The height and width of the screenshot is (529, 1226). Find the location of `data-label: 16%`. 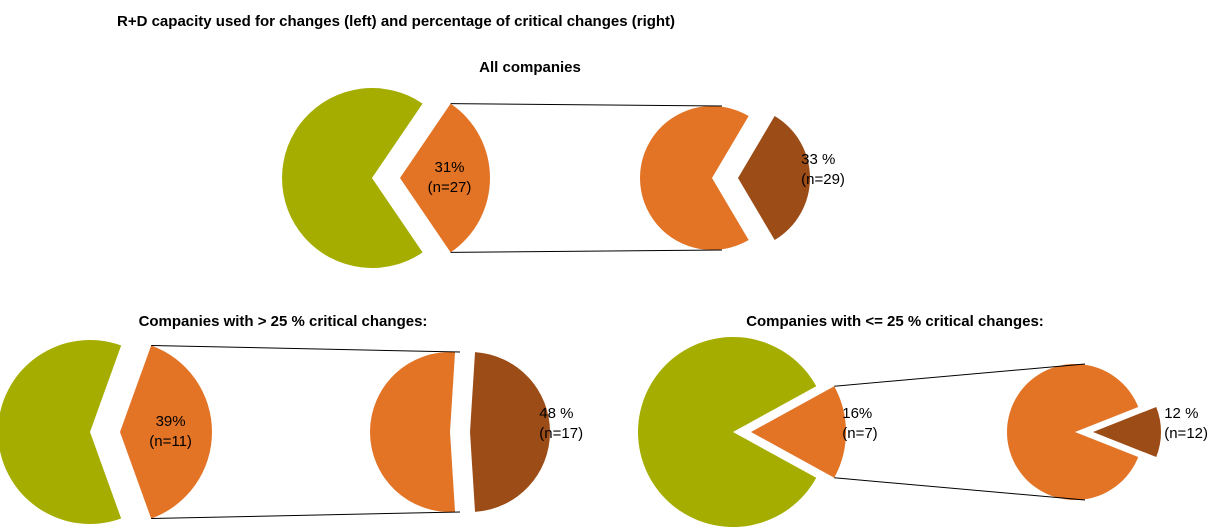

data-label: 16% is located at coordinates (857, 413).